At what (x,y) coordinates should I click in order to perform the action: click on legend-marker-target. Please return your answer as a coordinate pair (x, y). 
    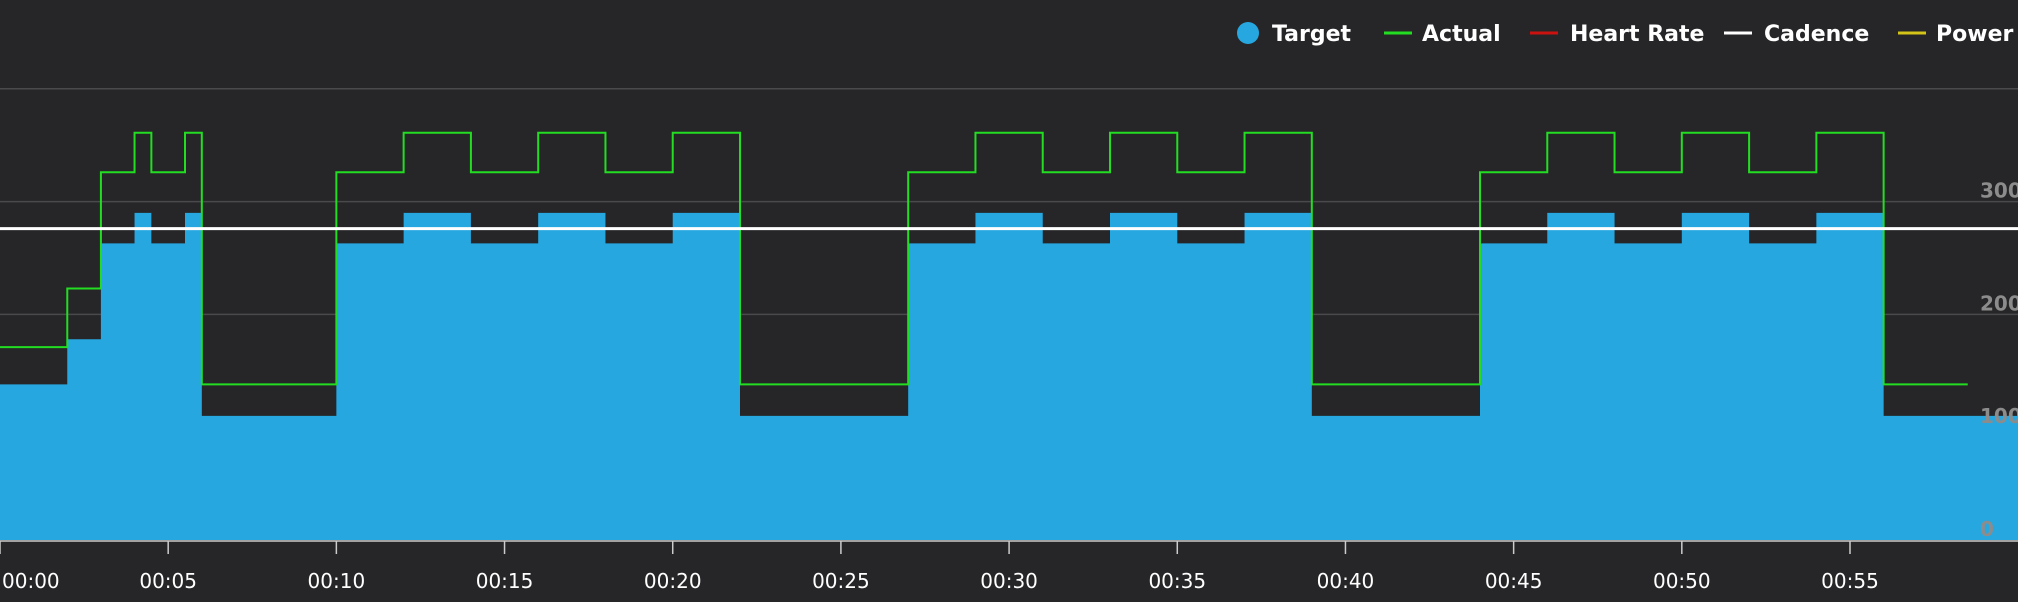
    Looking at the image, I should click on (1248, 33).